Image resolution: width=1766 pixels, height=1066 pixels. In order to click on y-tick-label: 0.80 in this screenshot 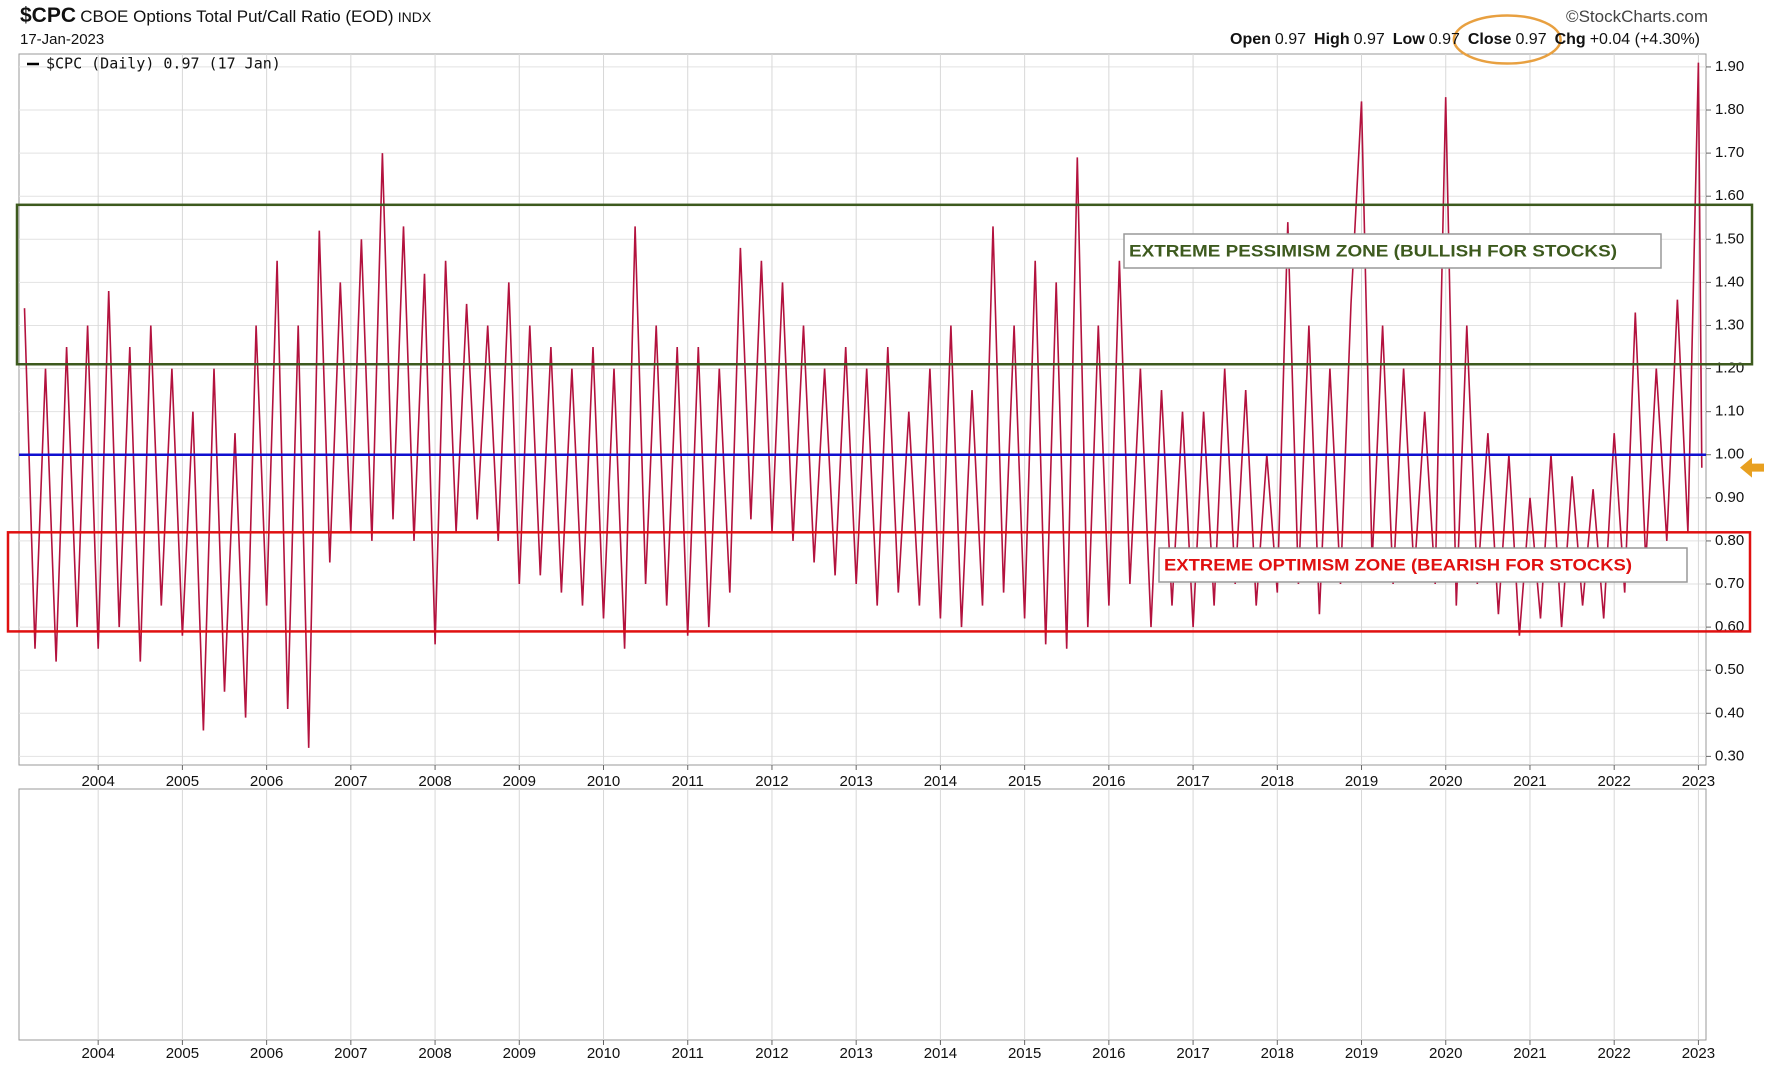, I will do `click(1729, 540)`.